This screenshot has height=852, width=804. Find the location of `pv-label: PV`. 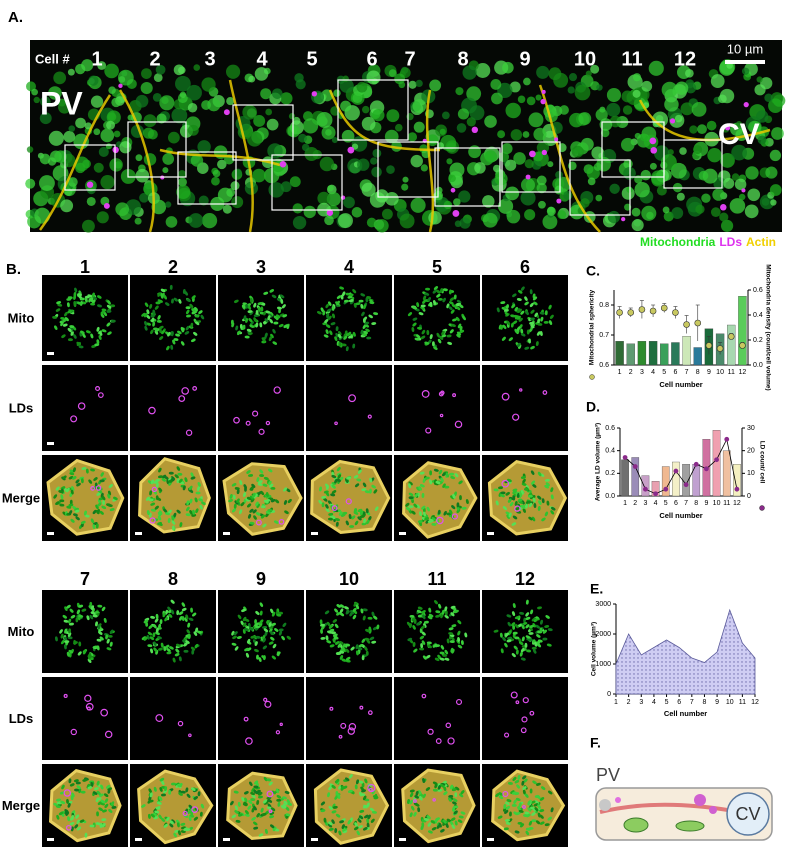

pv-label: PV is located at coordinates (608, 775).